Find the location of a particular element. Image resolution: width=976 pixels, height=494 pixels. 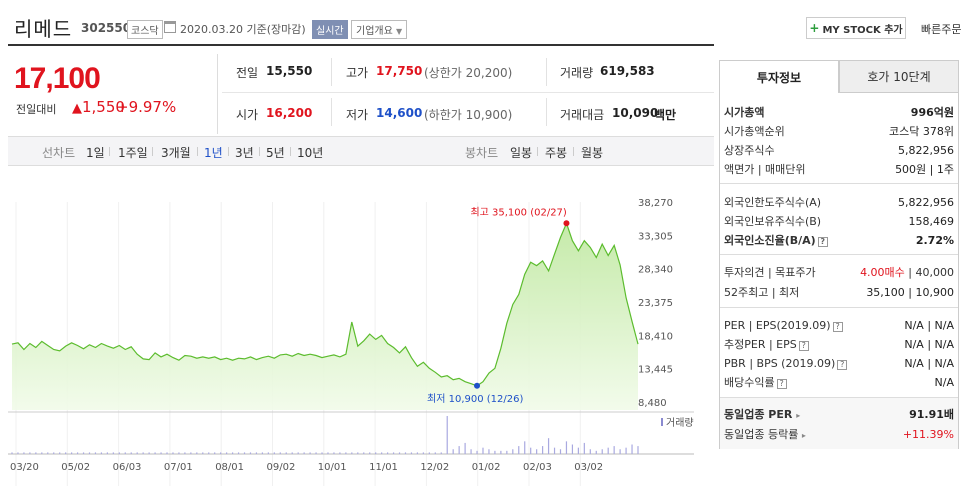

period-5y: 5년 is located at coordinates (275, 153).